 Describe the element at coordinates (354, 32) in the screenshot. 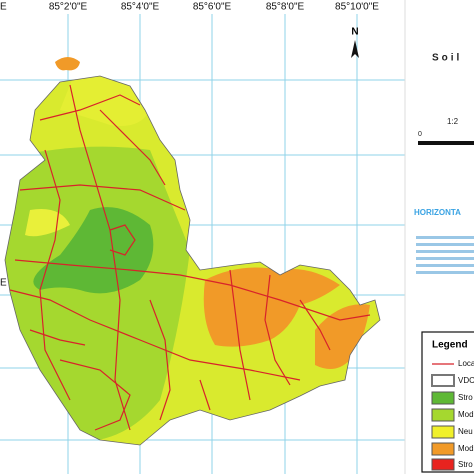

I see `north-label: N` at that location.